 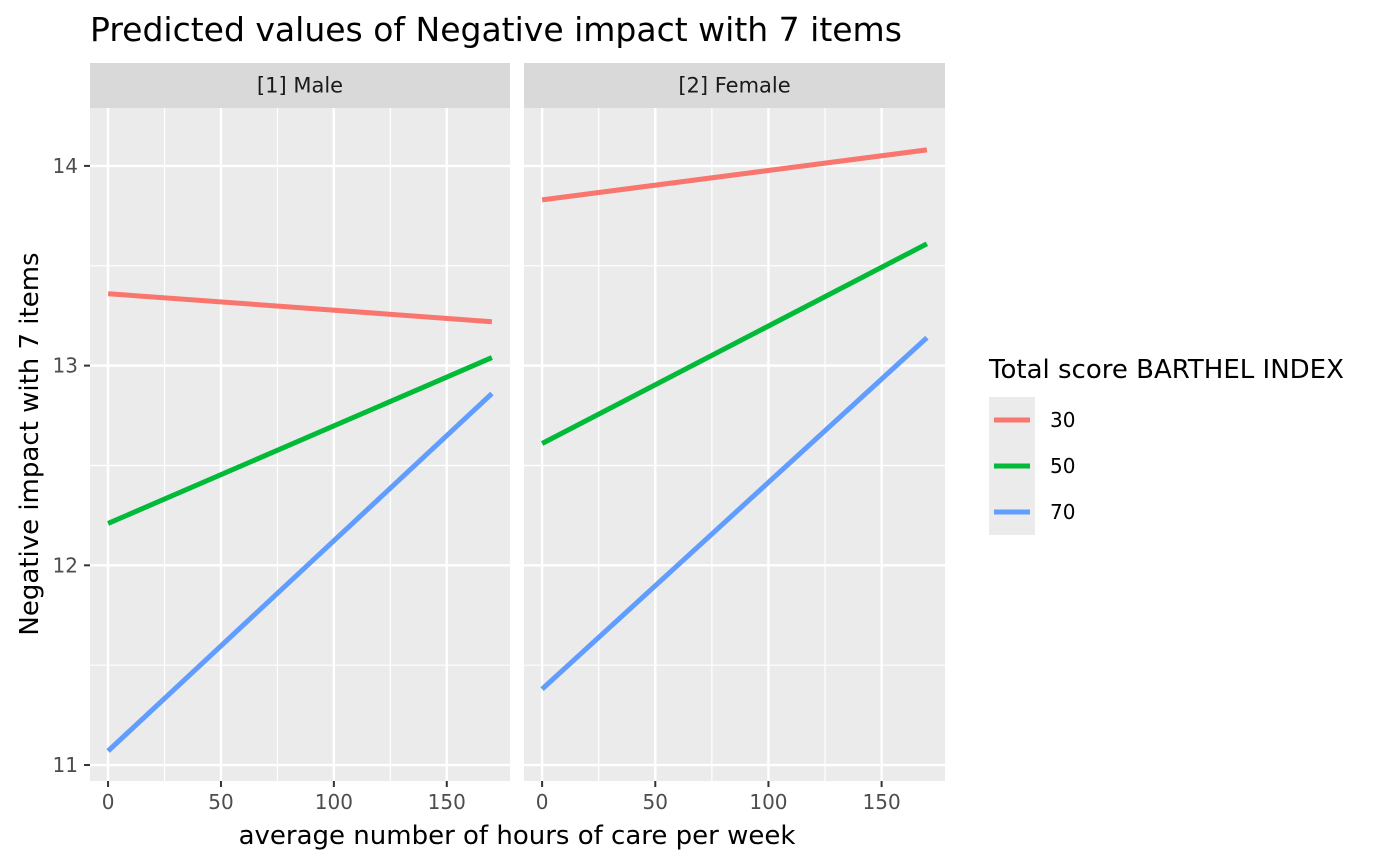 I want to click on y-axis: 11 12 13 14, so click(x=71, y=465).